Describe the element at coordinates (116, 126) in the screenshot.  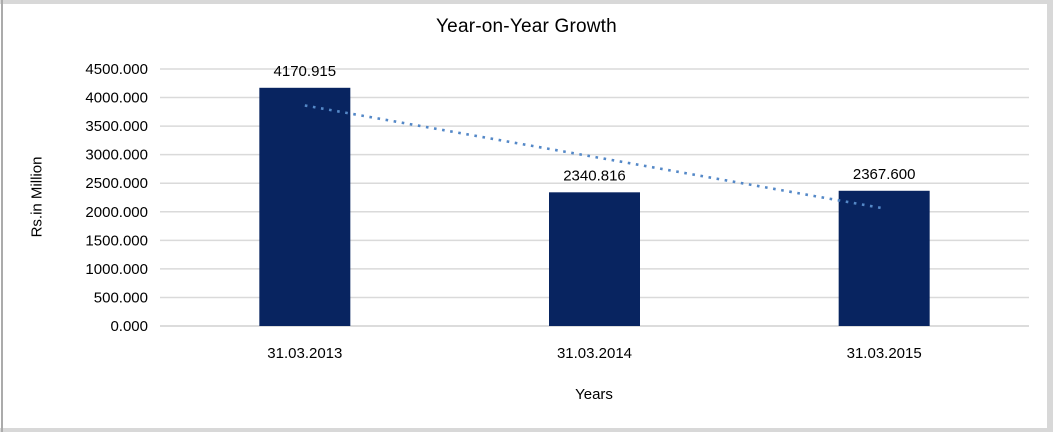
I see `y-tick-label: 3500.000` at that location.